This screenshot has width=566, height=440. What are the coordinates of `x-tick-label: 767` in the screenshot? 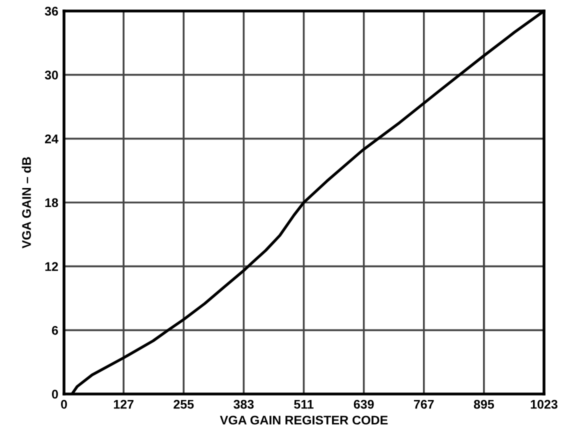 It's located at (424, 404).